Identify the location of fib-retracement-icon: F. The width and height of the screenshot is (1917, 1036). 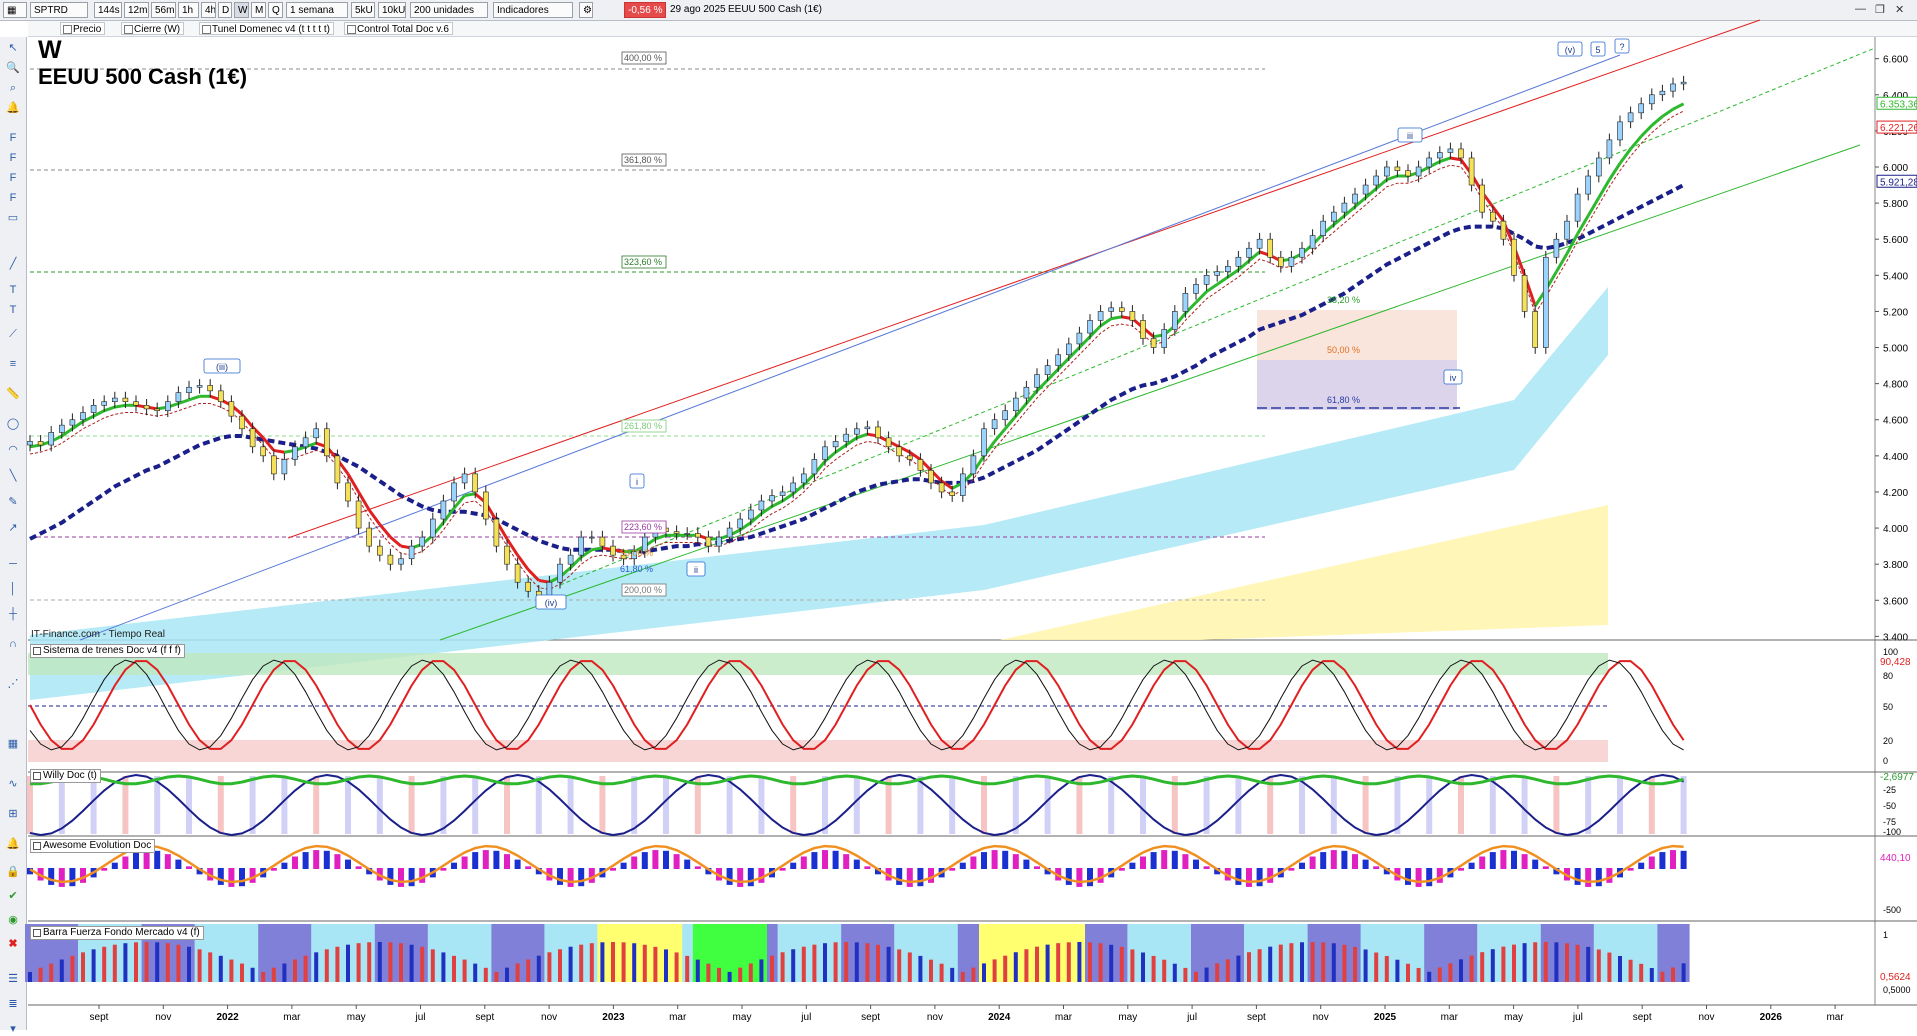
(13, 138).